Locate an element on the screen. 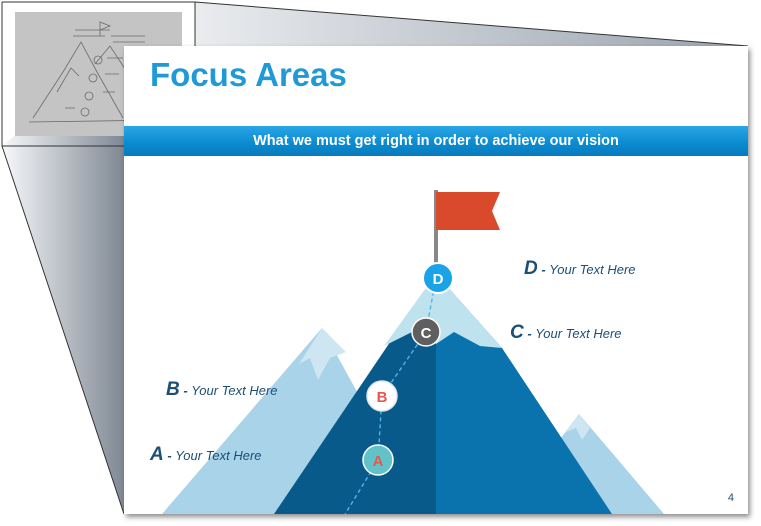 This screenshot has width=761, height=526. marker-d-letter: D is located at coordinates (438, 279).